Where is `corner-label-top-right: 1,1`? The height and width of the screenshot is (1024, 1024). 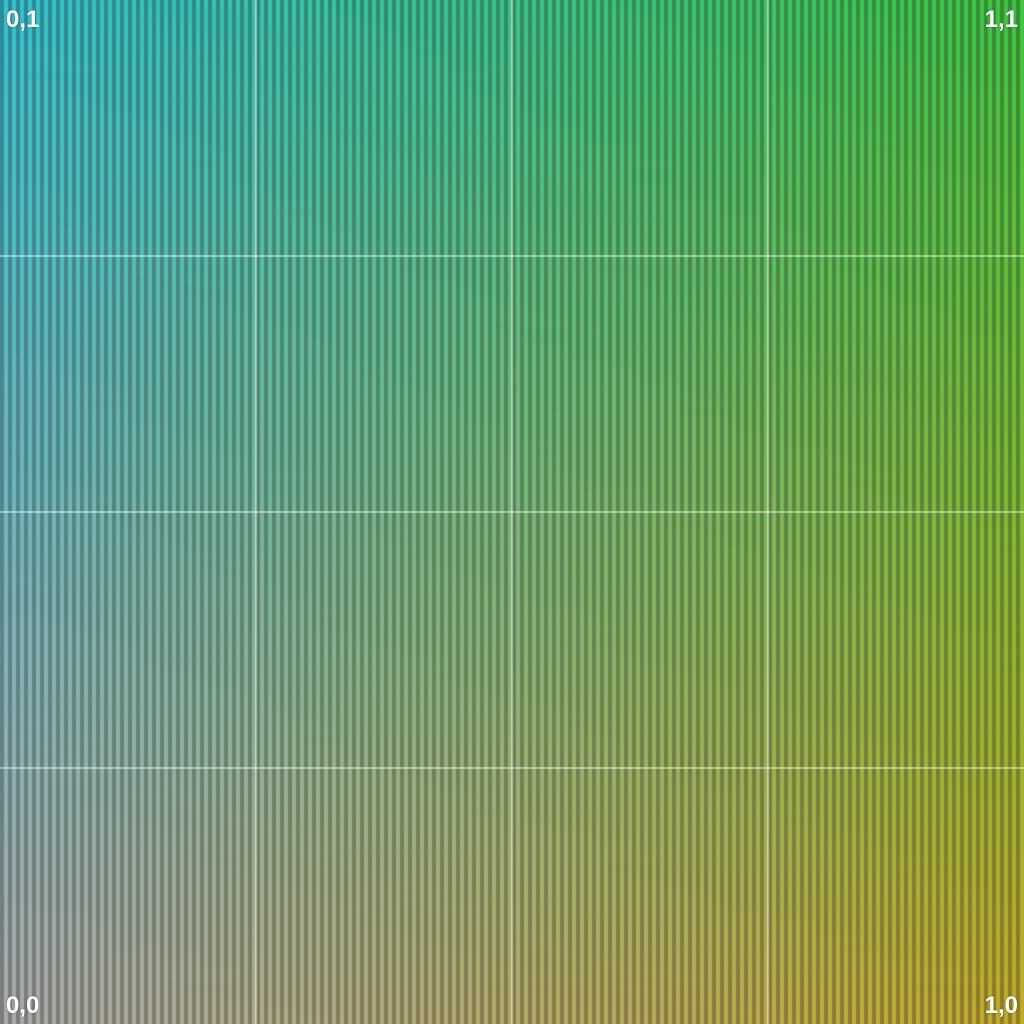 corner-label-top-right: 1,1 is located at coordinates (1001, 19).